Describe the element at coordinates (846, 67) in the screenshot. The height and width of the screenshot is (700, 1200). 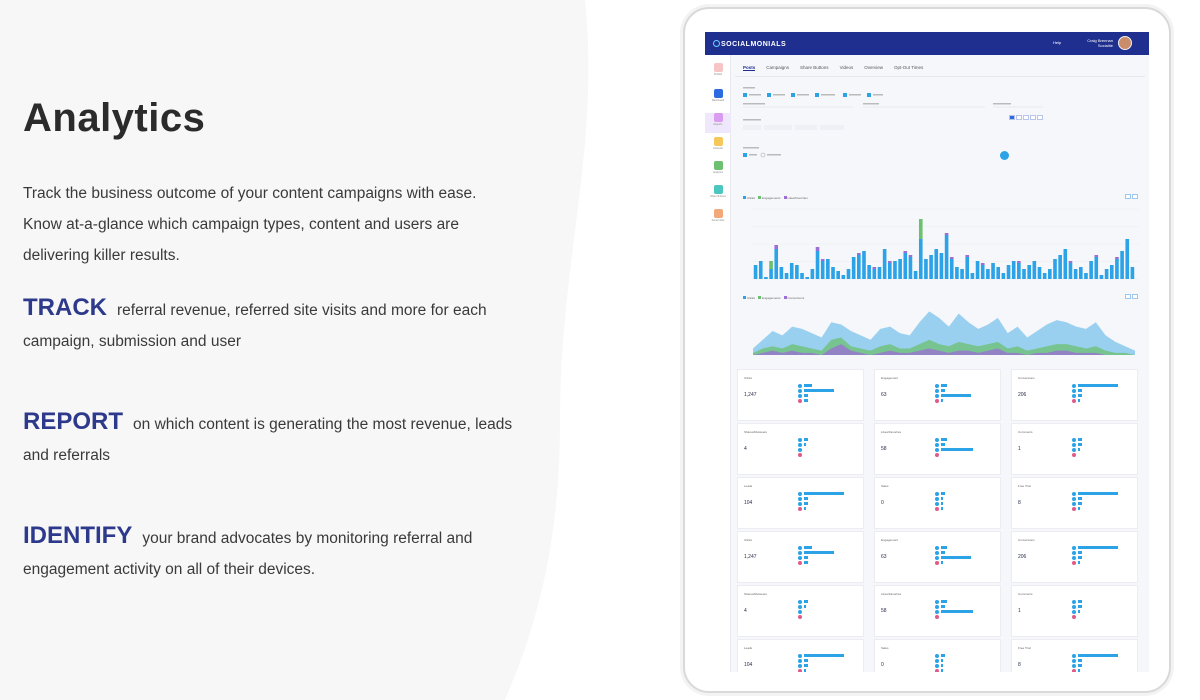
I see `tab-videos: Videos` at that location.